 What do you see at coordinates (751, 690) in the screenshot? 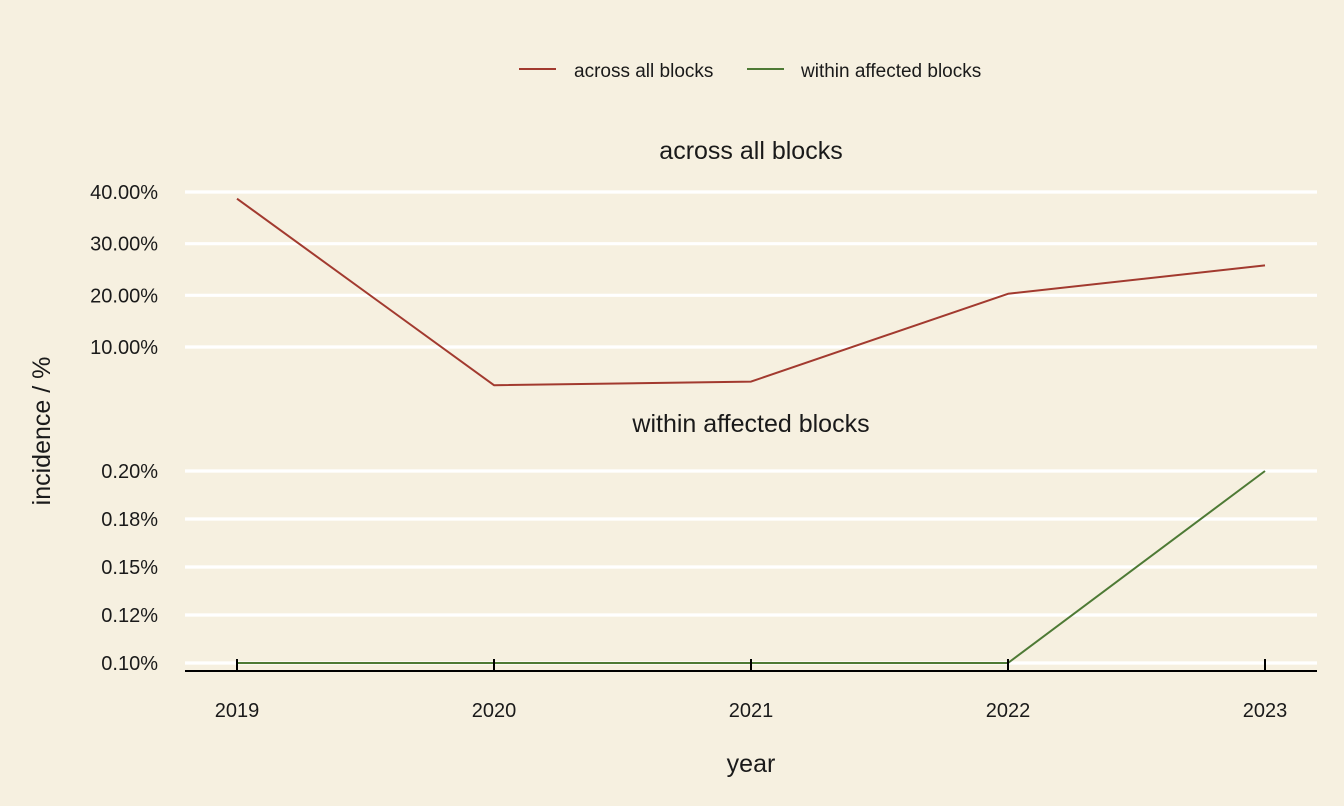
I see `x-axis: 2019 2020 2021 2022 2023` at bounding box center [751, 690].